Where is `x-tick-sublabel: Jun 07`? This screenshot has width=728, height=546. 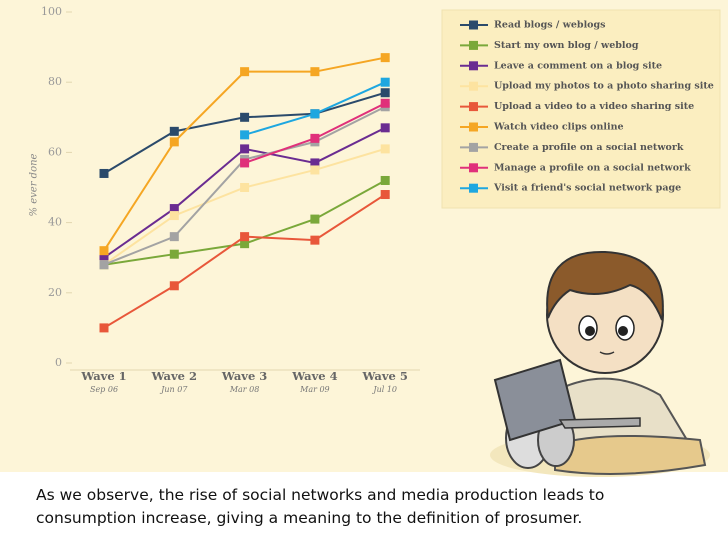 x-tick-sublabel: Jun 07 is located at coordinates (173, 389).